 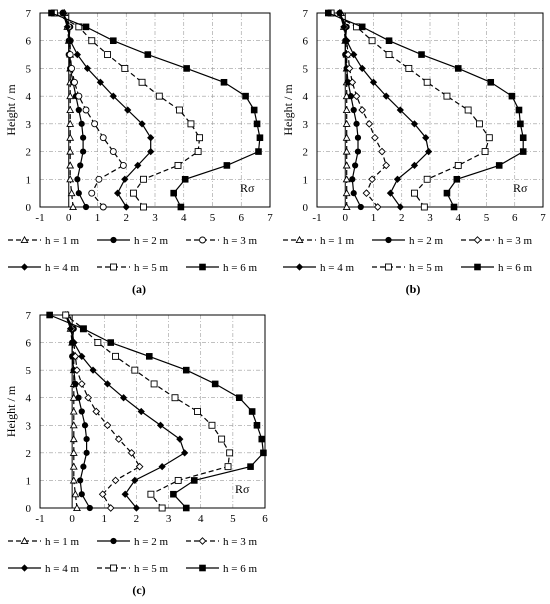 What do you see at coordinates (43, 569) in the screenshot?
I see `legend-item: h = 4 m` at bounding box center [43, 569].